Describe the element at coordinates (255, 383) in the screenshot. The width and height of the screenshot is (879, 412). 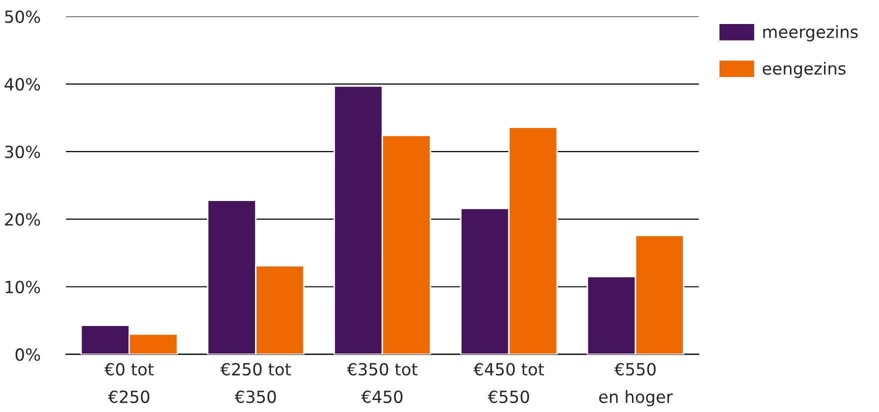
I see `x-tick-label: €250 tot €350` at that location.